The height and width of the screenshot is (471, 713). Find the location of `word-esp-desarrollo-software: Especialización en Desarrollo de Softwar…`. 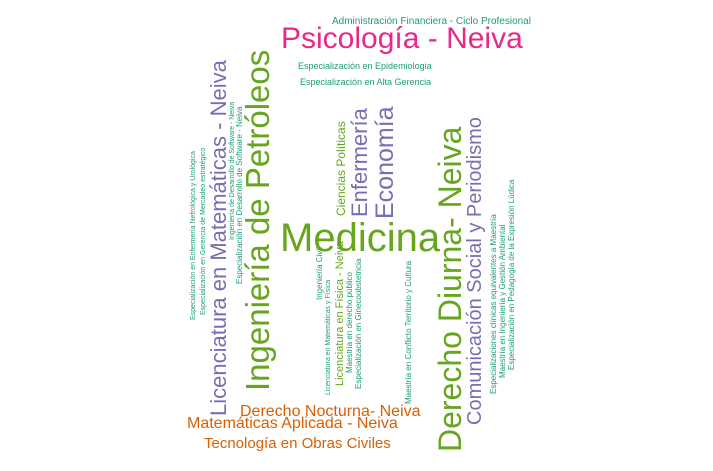

word-esp-desarrollo-software: Especialización en Desarrollo de Softwar… is located at coordinates (239, 195).